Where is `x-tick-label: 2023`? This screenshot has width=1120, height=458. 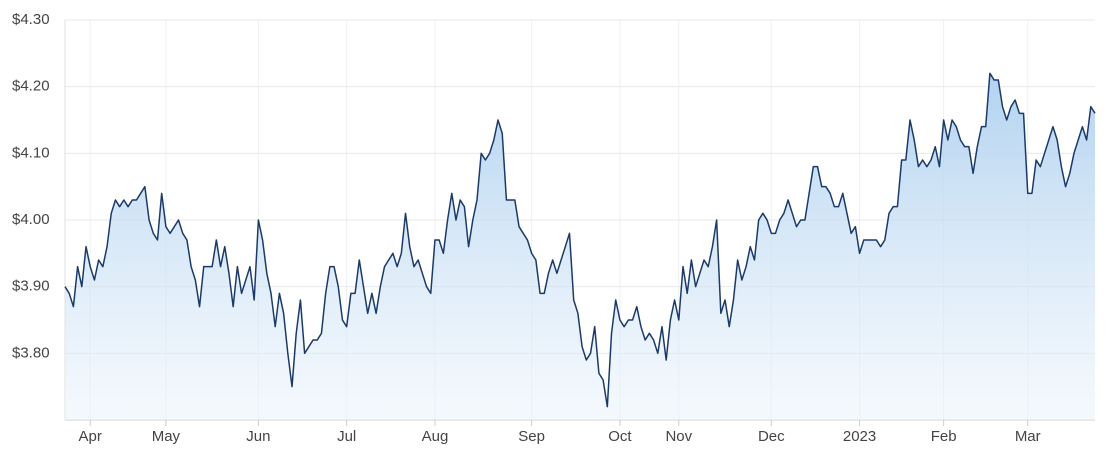 x-tick-label: 2023 is located at coordinates (859, 436).